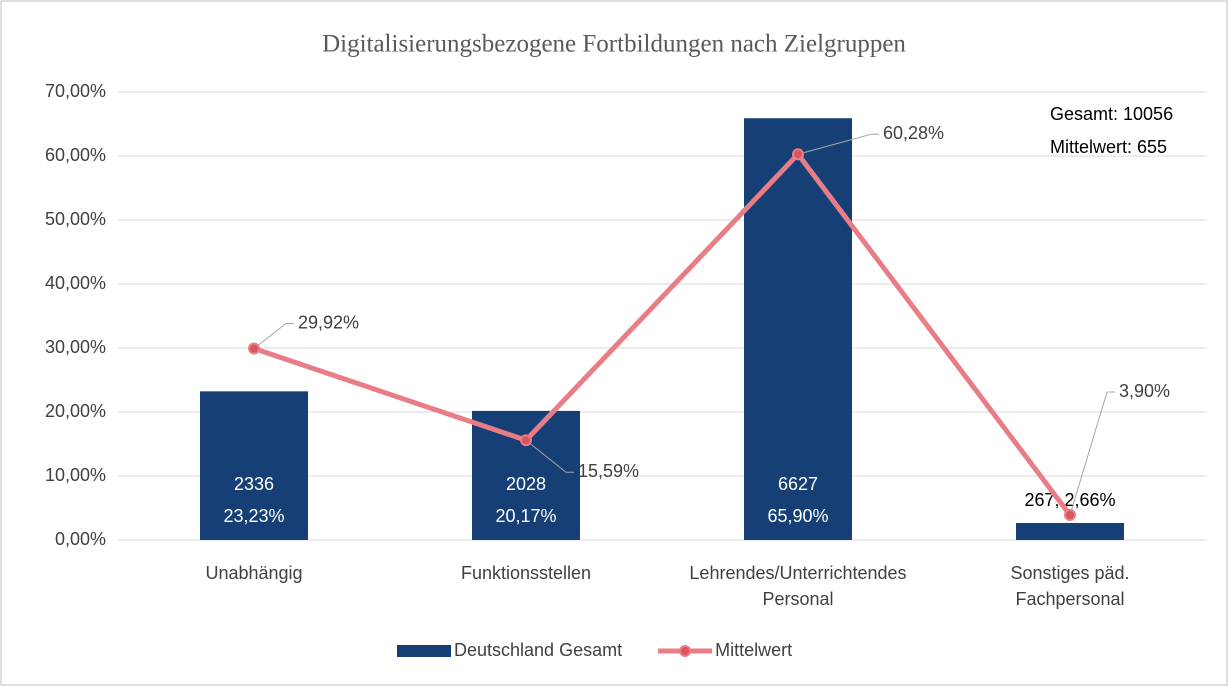 The image size is (1228, 686). I want to click on y-tick-label: 0,00%, so click(80, 539).